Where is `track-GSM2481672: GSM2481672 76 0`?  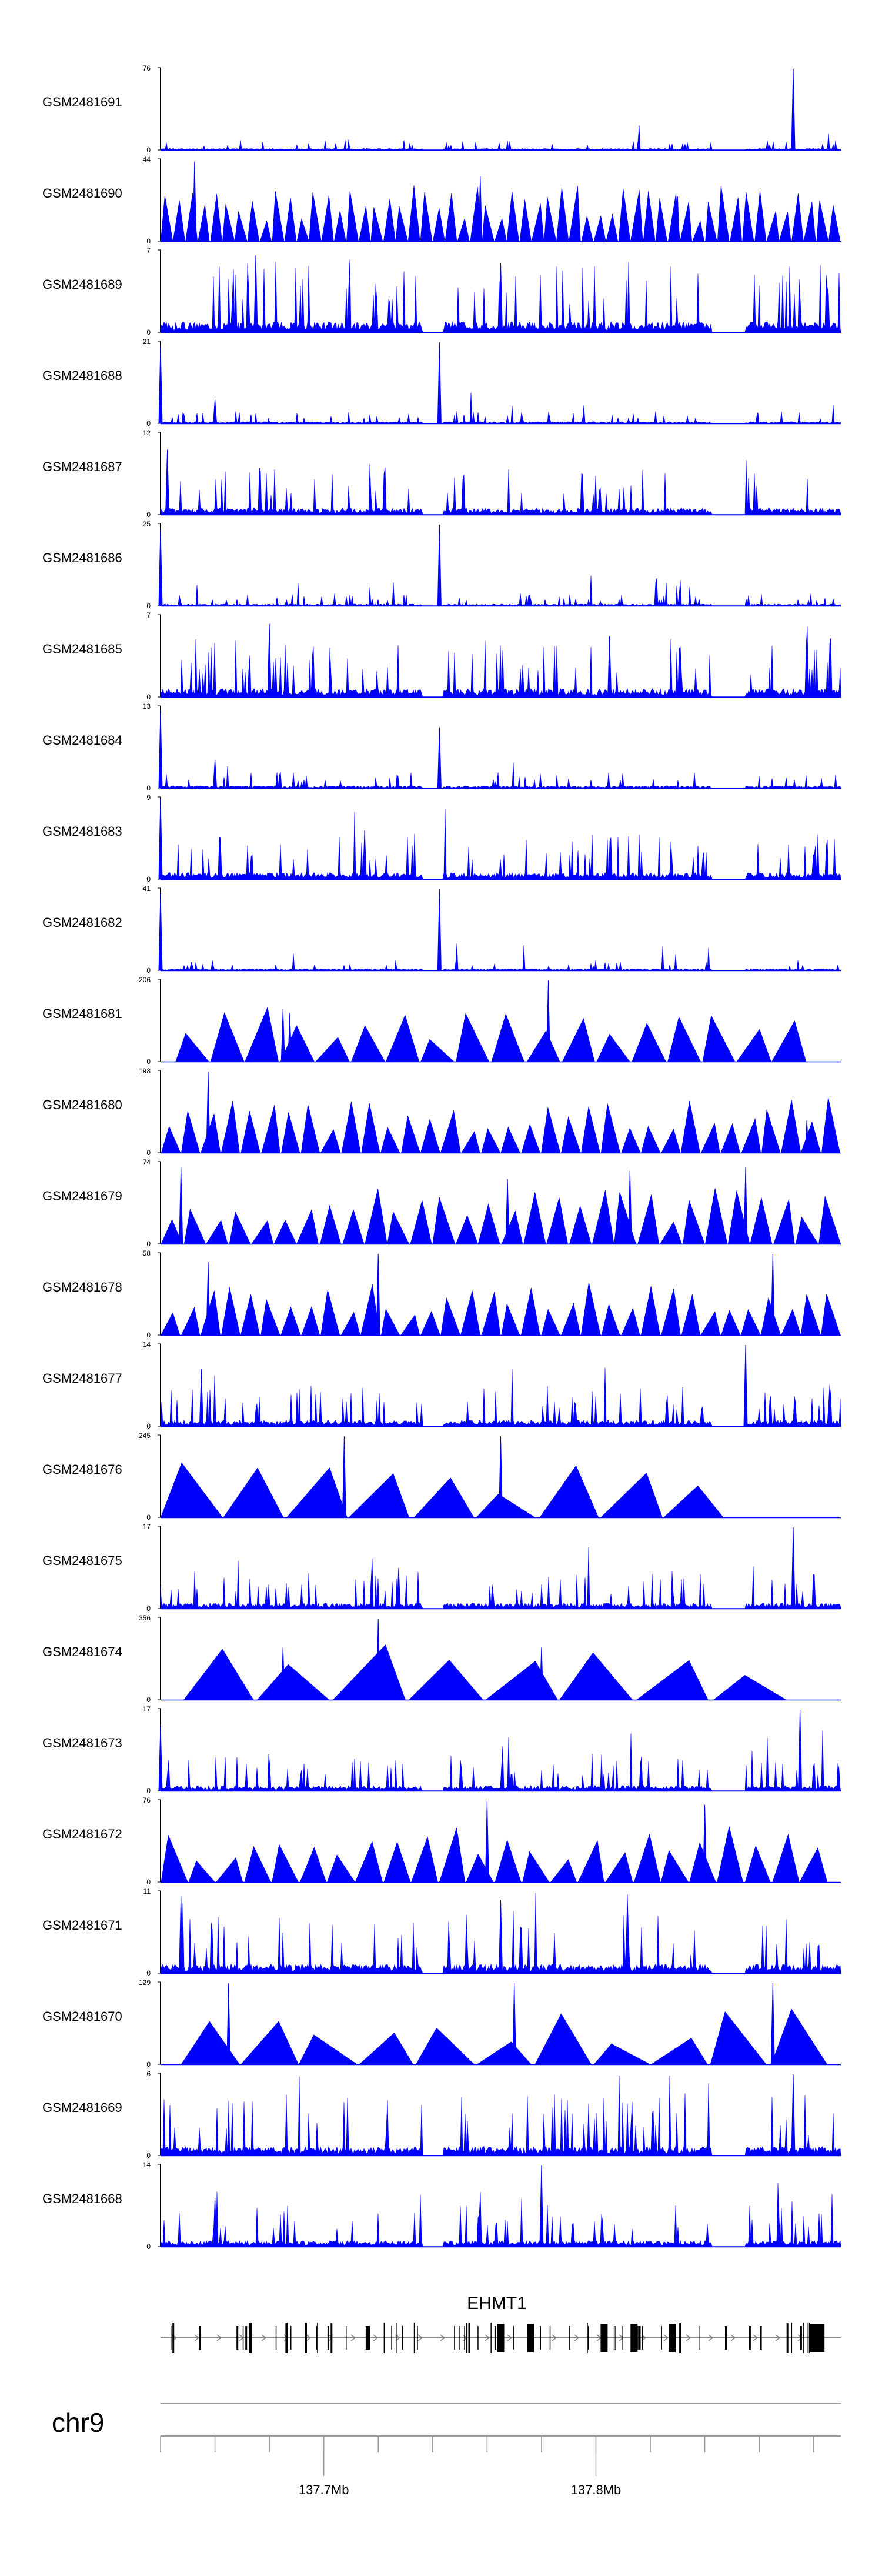 track-GSM2481672: GSM2481672 76 0 is located at coordinates (441, 1841).